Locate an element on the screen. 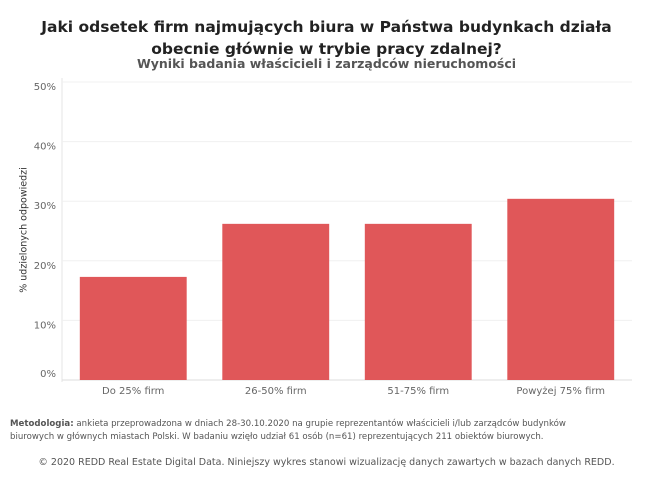  x-tick-label: Do 25% firm is located at coordinates (133, 391).